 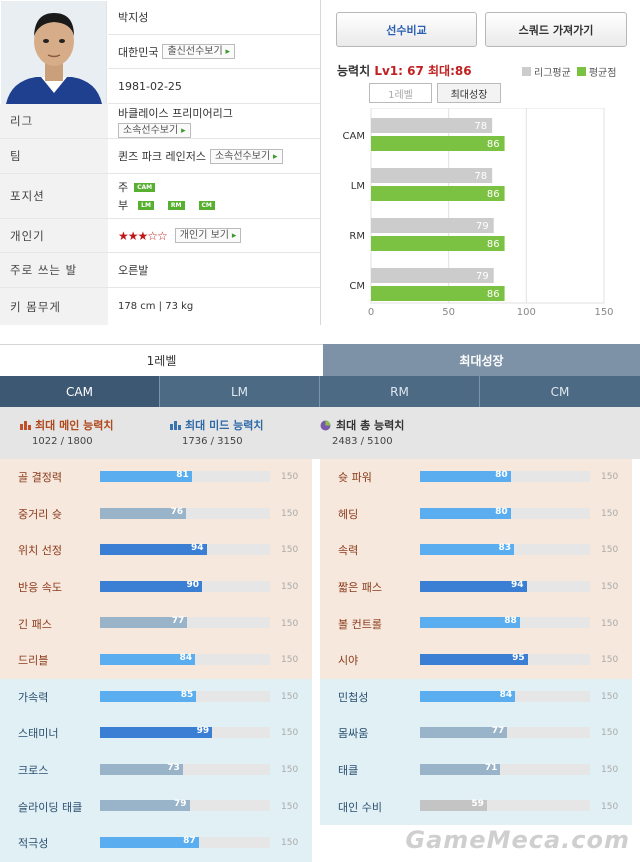 What do you see at coordinates (156, 660) in the screenshot?
I see `stat-row: 드리블 84 150` at bounding box center [156, 660].